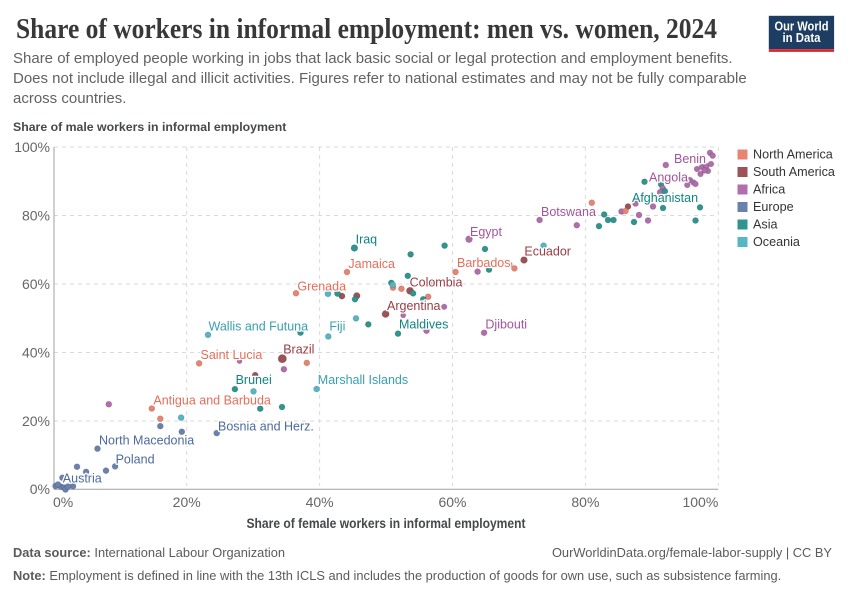 The height and width of the screenshot is (600, 850). What do you see at coordinates (773, 207) in the screenshot?
I see `svg-text: Europe` at bounding box center [773, 207].